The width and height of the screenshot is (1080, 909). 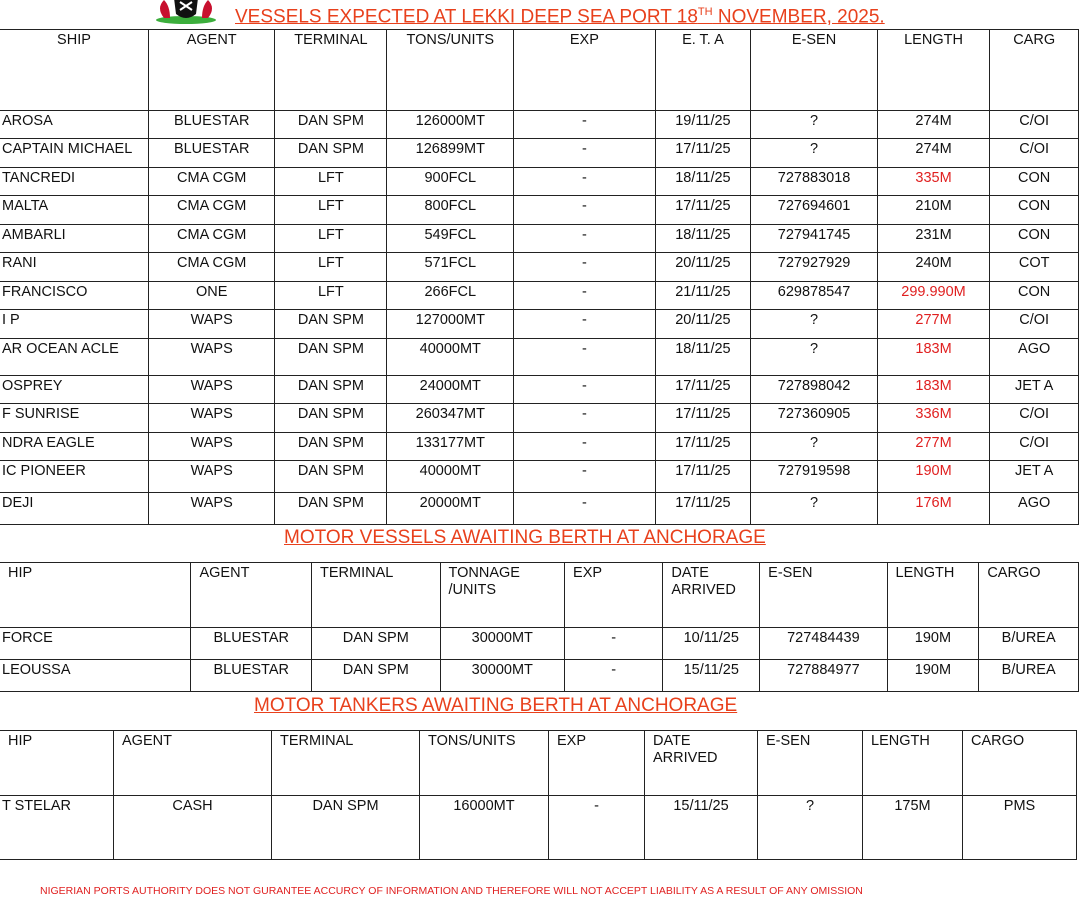 What do you see at coordinates (912, 763) in the screenshot?
I see `column-header: LENGTH` at bounding box center [912, 763].